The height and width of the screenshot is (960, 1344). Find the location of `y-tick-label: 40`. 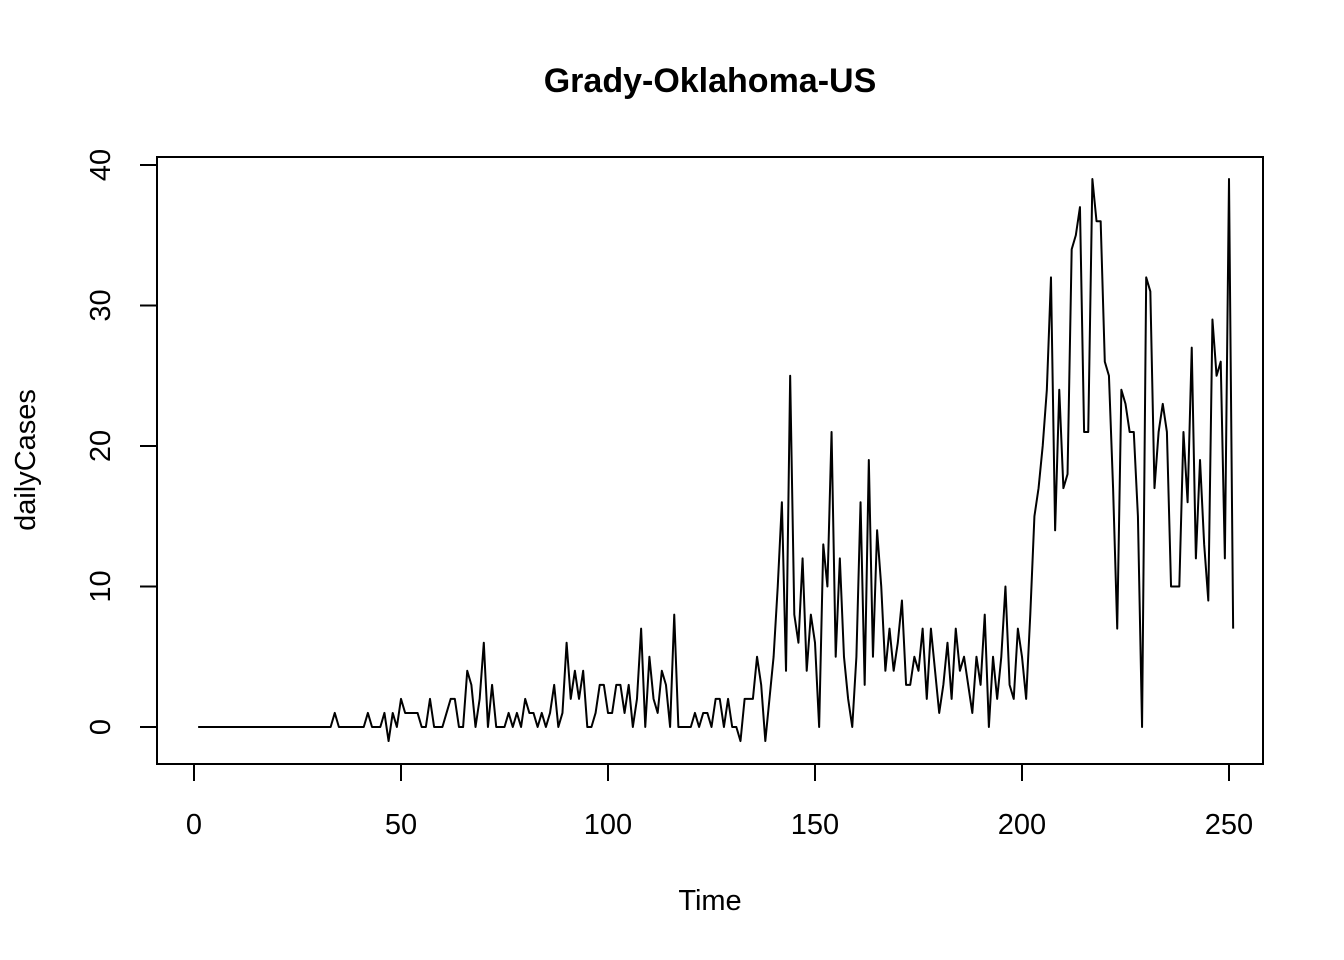

y-tick-label: 40 is located at coordinates (101, 165).